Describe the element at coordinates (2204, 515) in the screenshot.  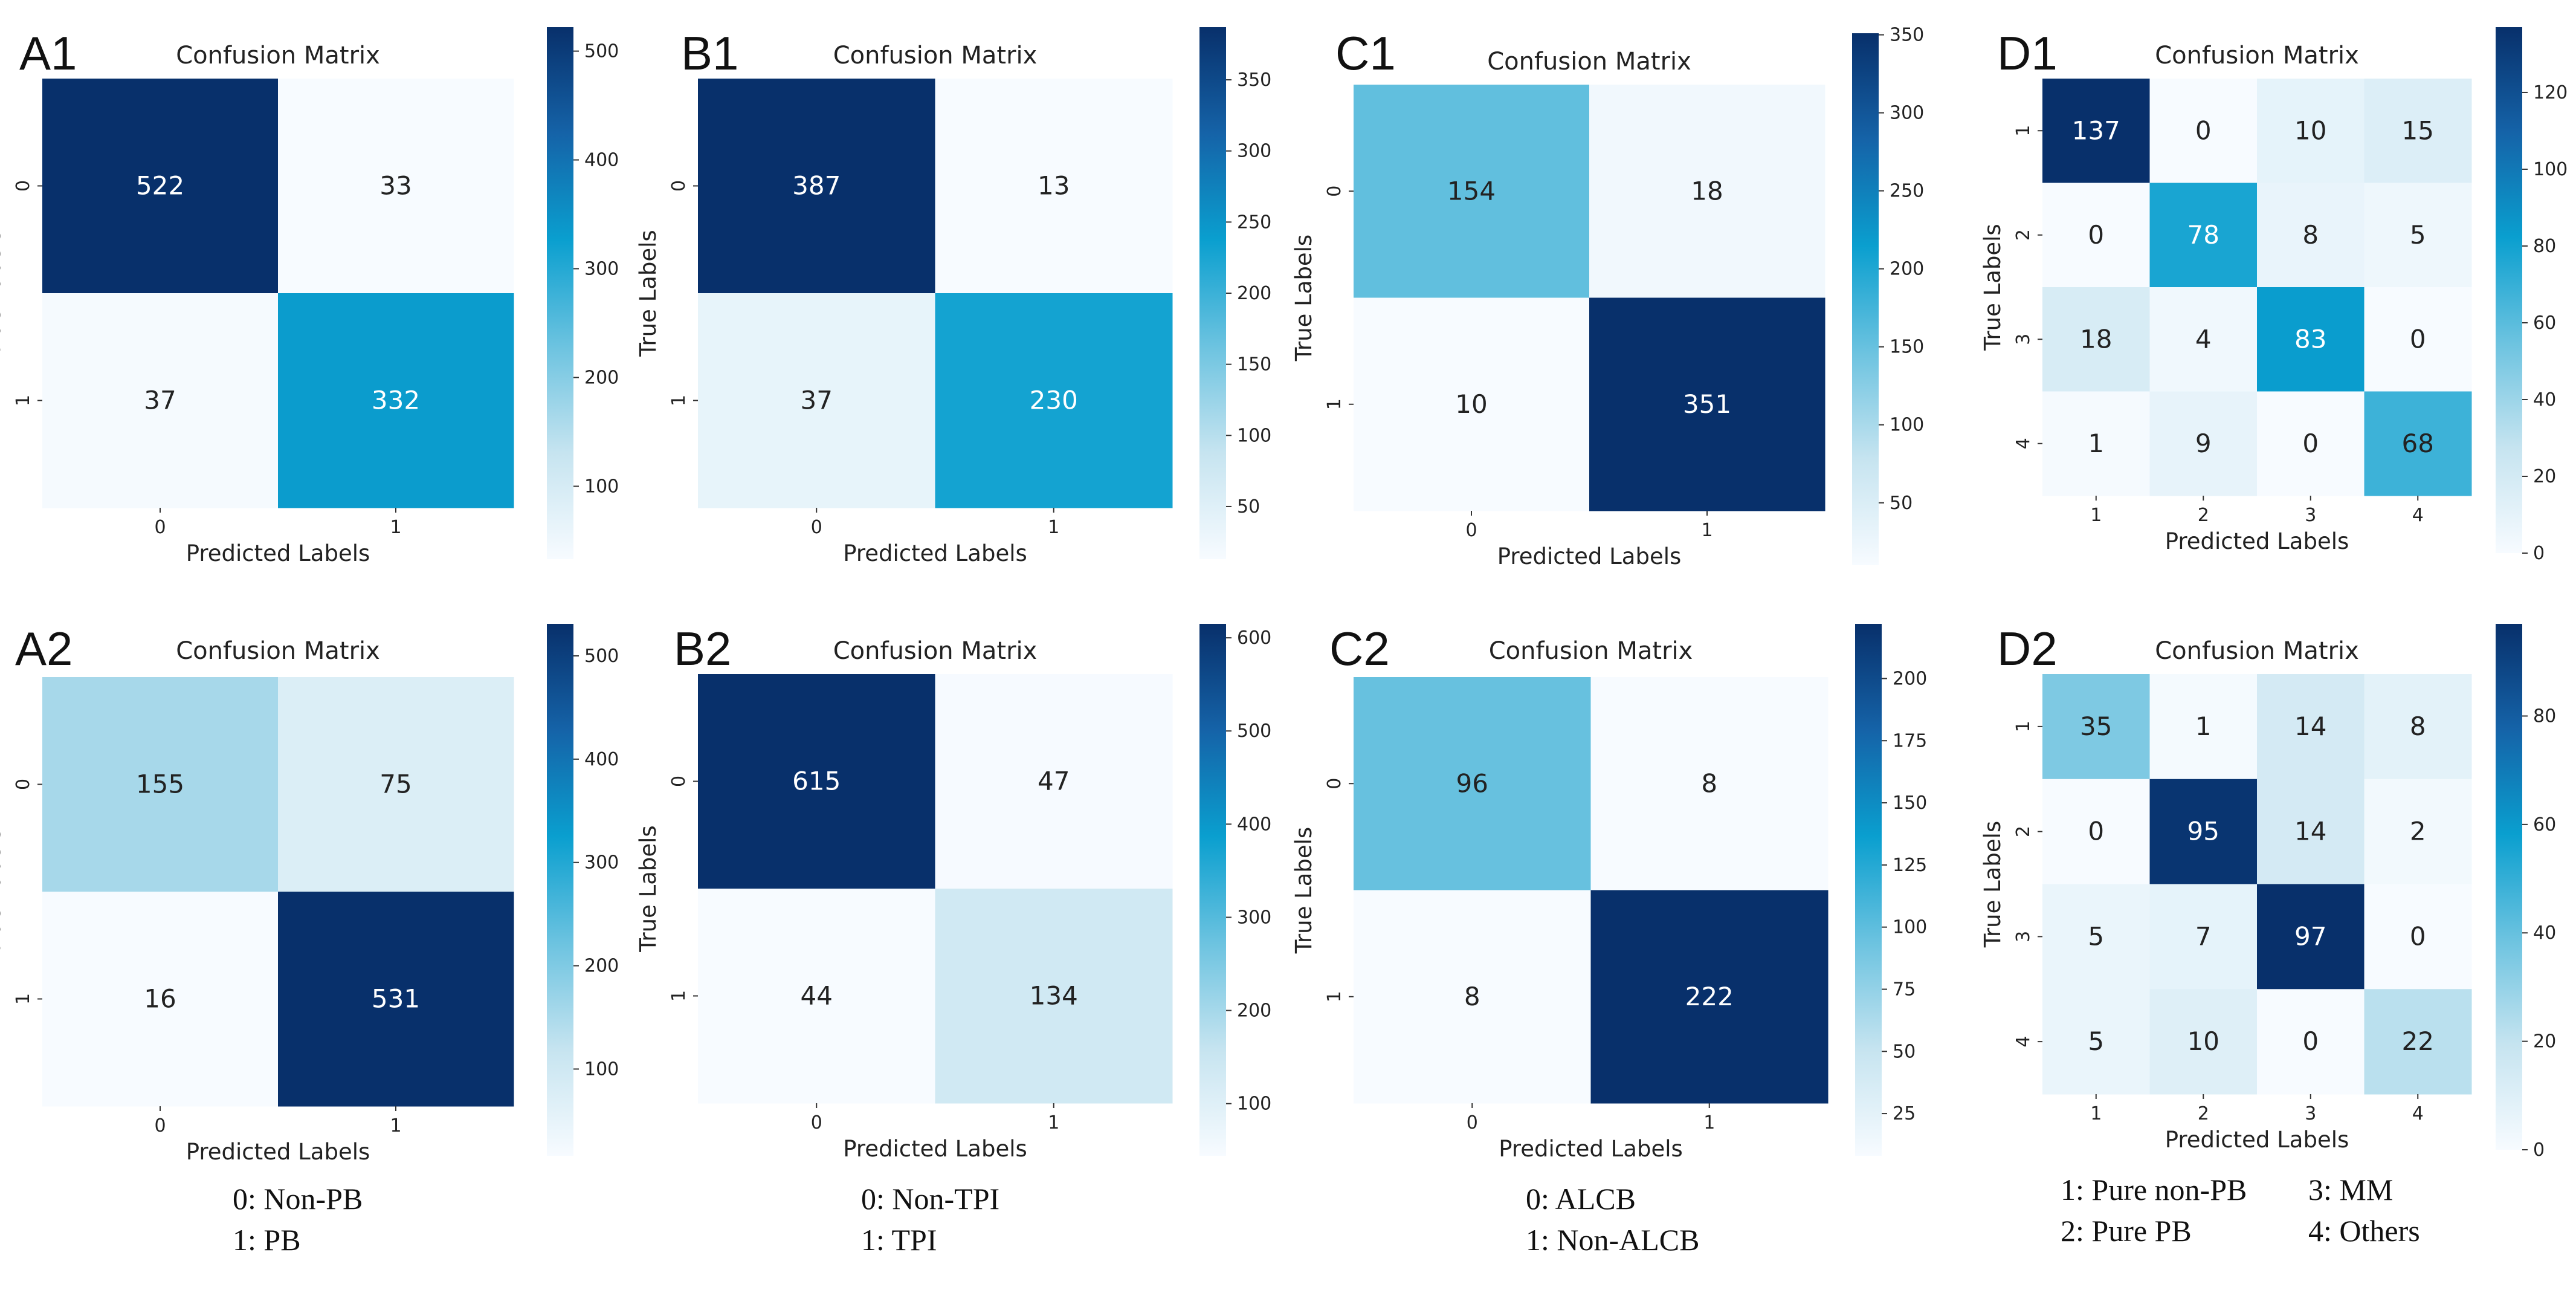
I see `x-tick-label: 2` at that location.